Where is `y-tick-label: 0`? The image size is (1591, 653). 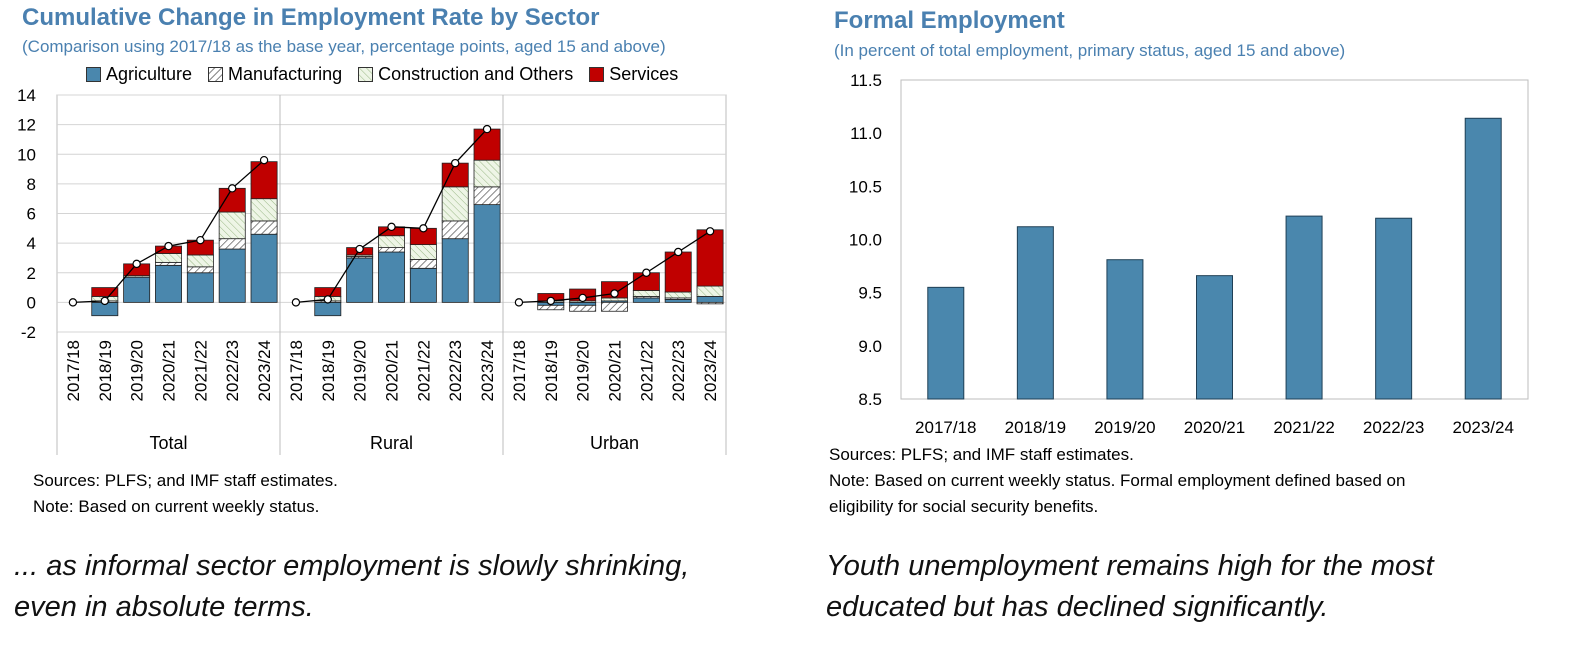
y-tick-label: 0 is located at coordinates (31, 302).